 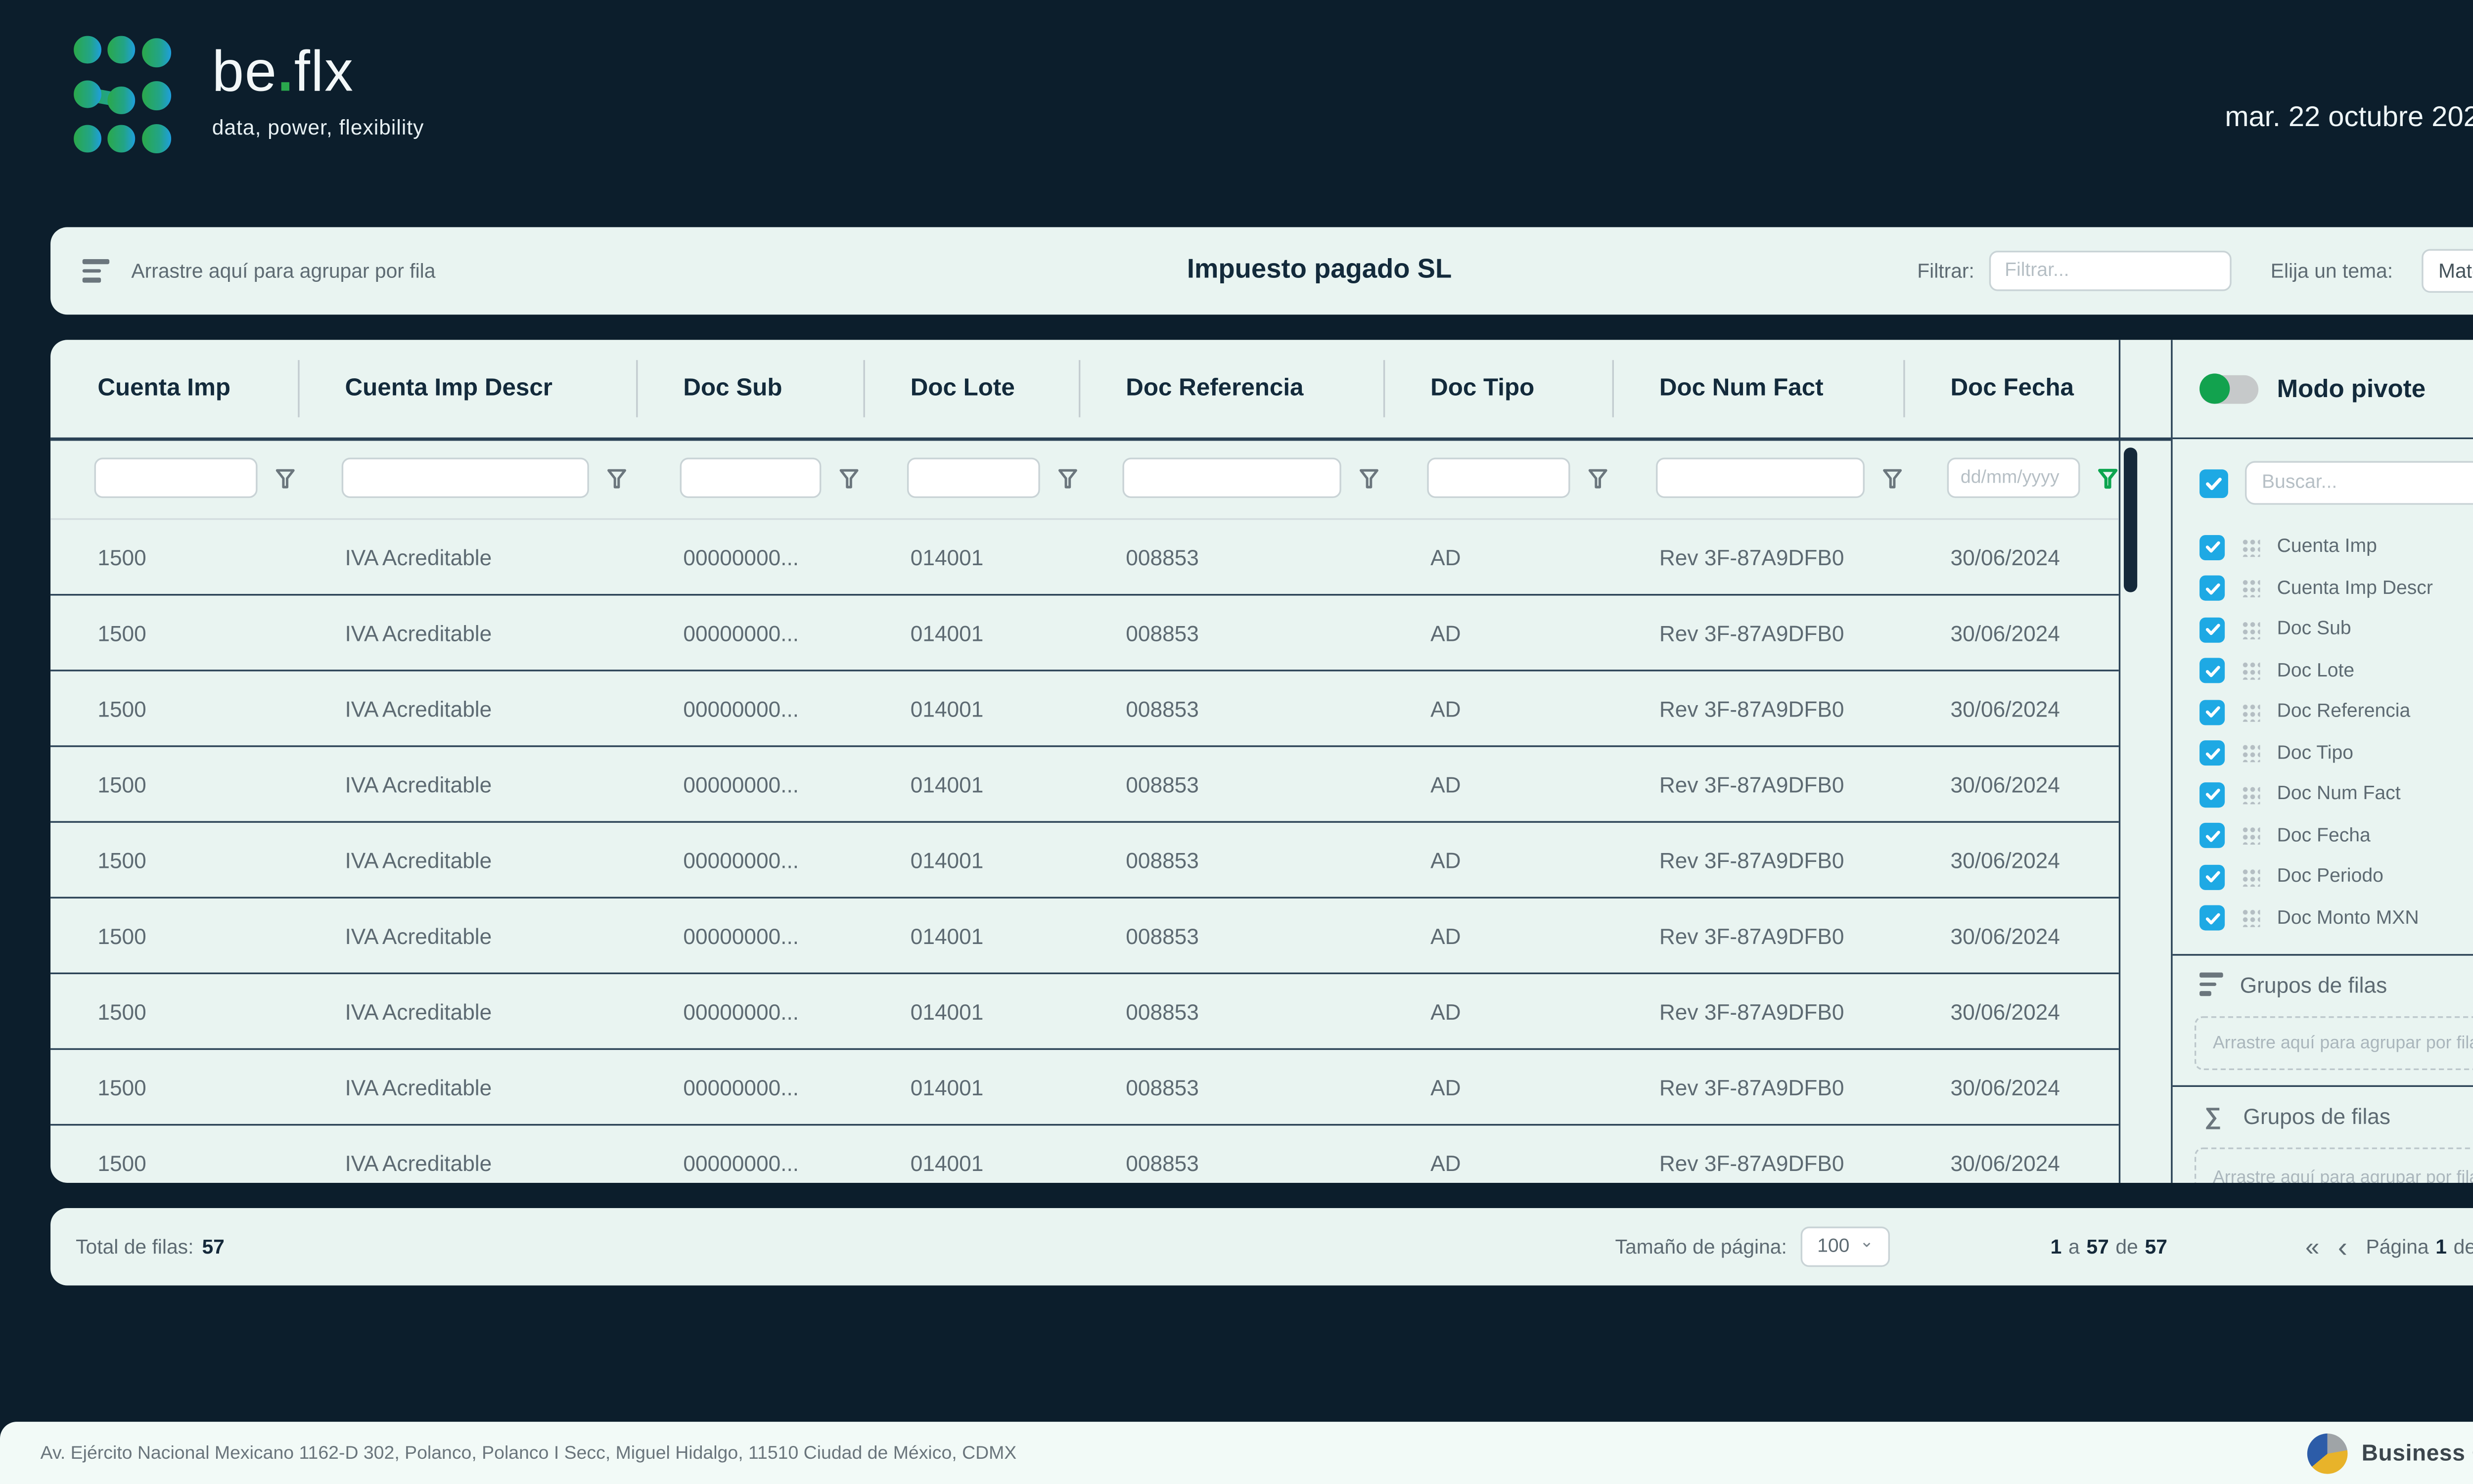 What do you see at coordinates (2312, 1246) in the screenshot?
I see `first-page-button` at bounding box center [2312, 1246].